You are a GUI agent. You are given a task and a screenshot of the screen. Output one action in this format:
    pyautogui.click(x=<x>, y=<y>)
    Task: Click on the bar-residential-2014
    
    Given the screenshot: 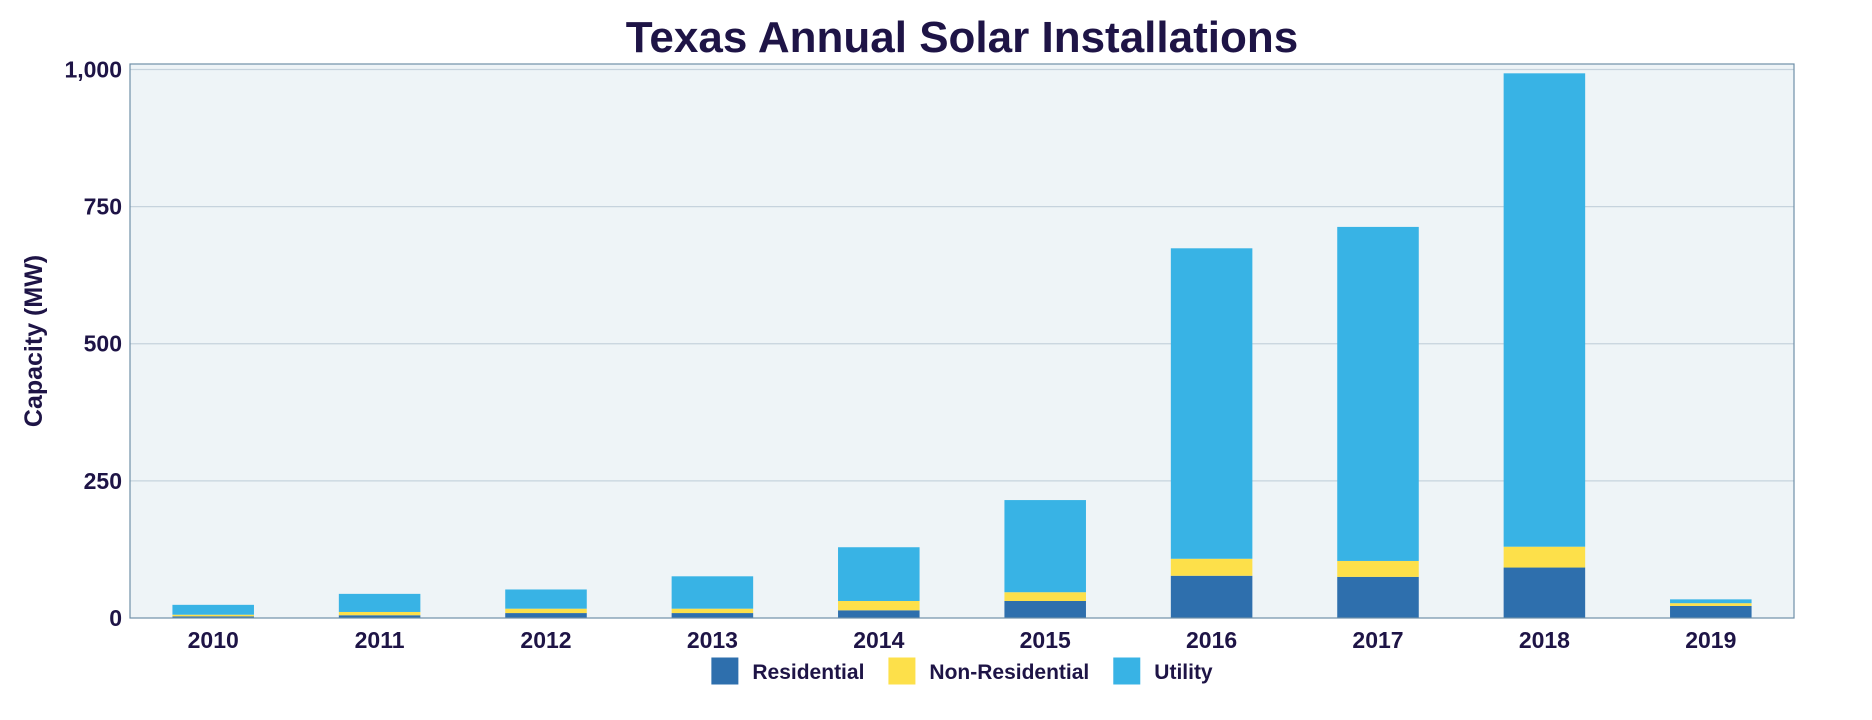 What is the action you would take?
    pyautogui.click(x=879, y=614)
    